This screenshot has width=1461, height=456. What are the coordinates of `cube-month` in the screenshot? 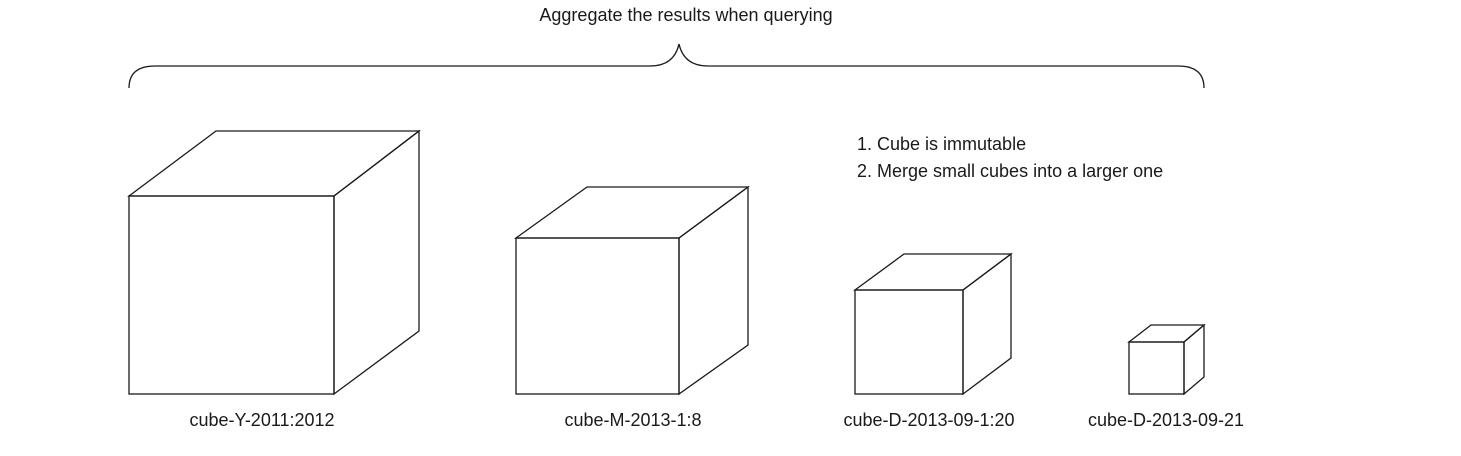 It's located at (631, 290).